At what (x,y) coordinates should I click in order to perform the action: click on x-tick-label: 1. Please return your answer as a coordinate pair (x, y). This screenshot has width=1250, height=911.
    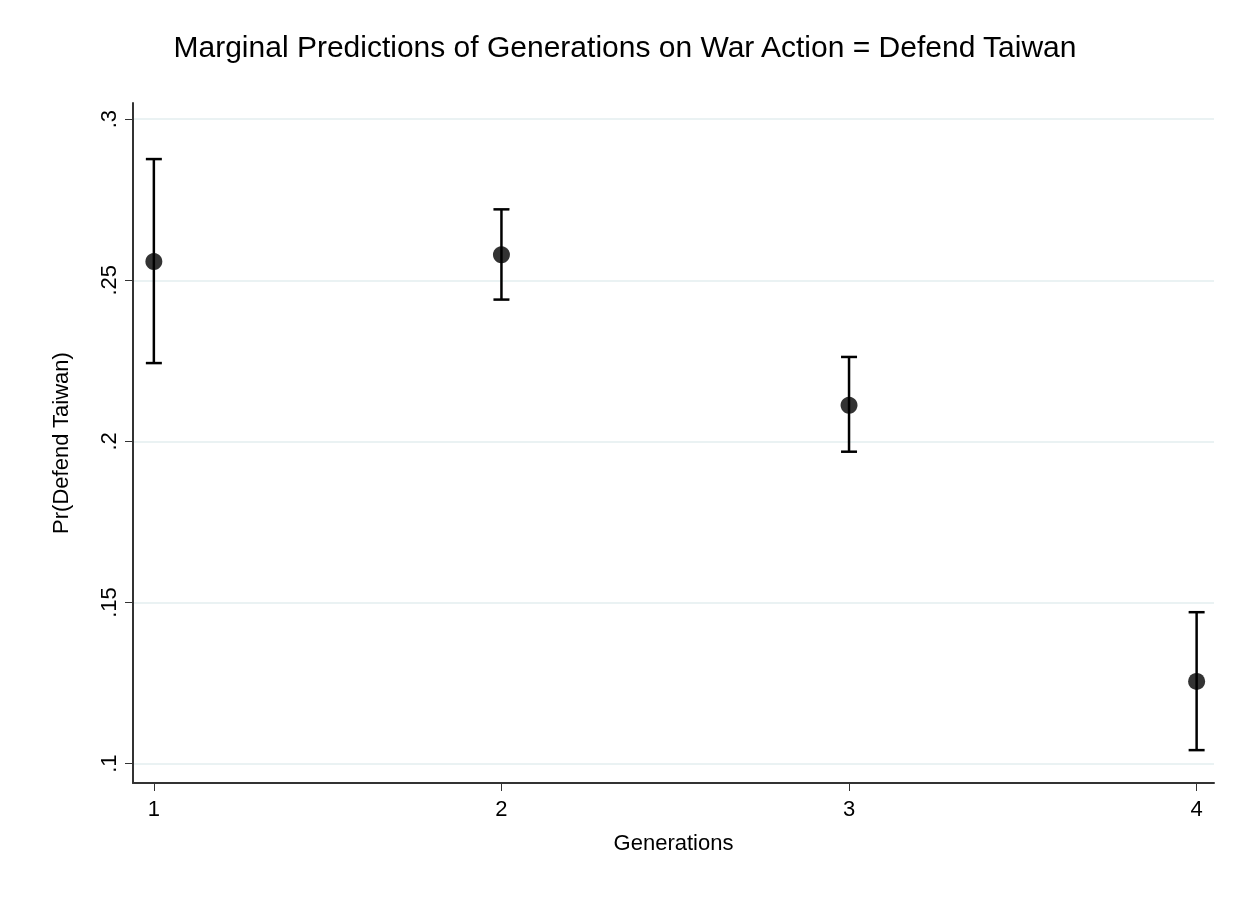
    Looking at the image, I should click on (153, 808).